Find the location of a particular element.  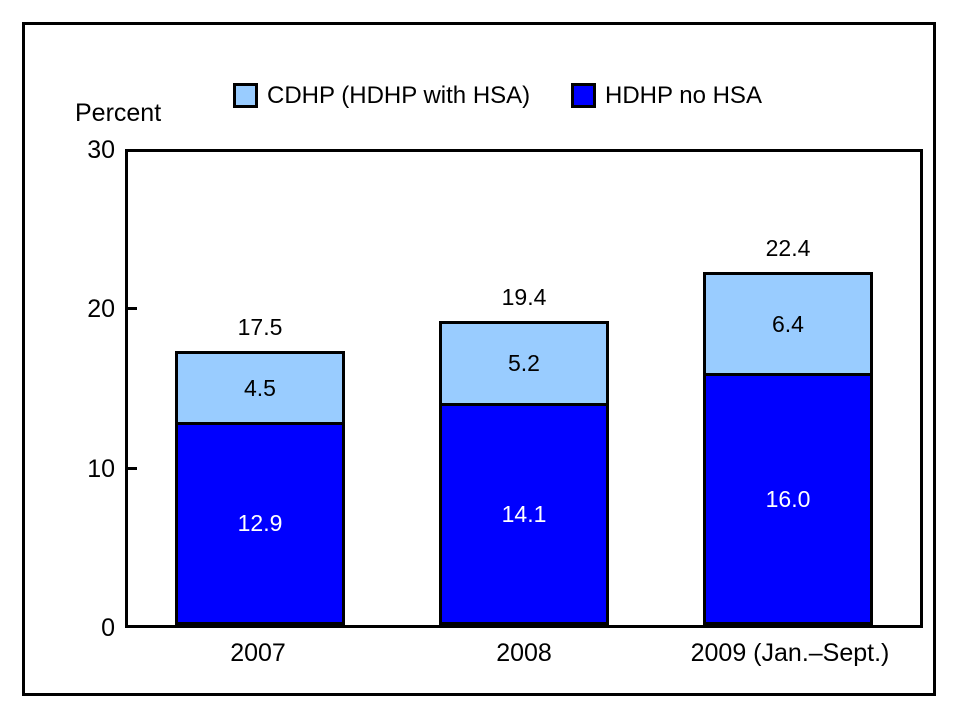

bar-segment-hdhp: 12.9 is located at coordinates (260, 523).